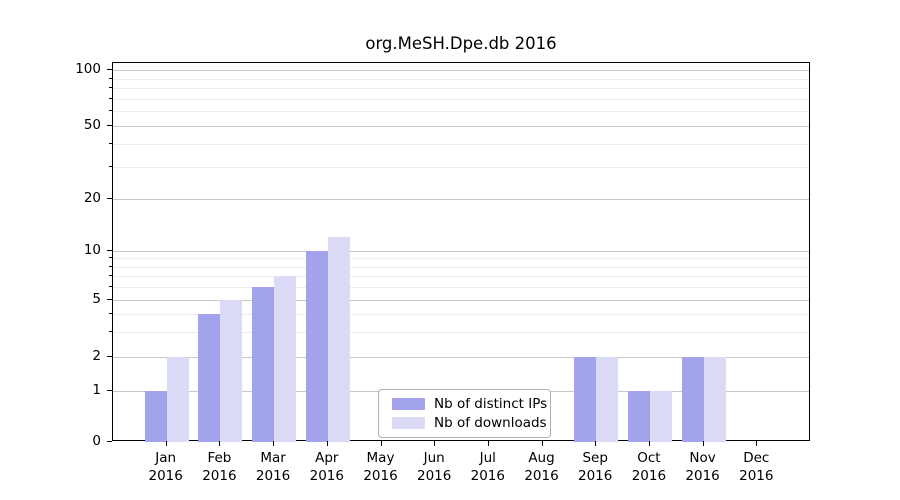 This screenshot has width=900, height=500. I want to click on x-label-may: May 2016, so click(380, 467).